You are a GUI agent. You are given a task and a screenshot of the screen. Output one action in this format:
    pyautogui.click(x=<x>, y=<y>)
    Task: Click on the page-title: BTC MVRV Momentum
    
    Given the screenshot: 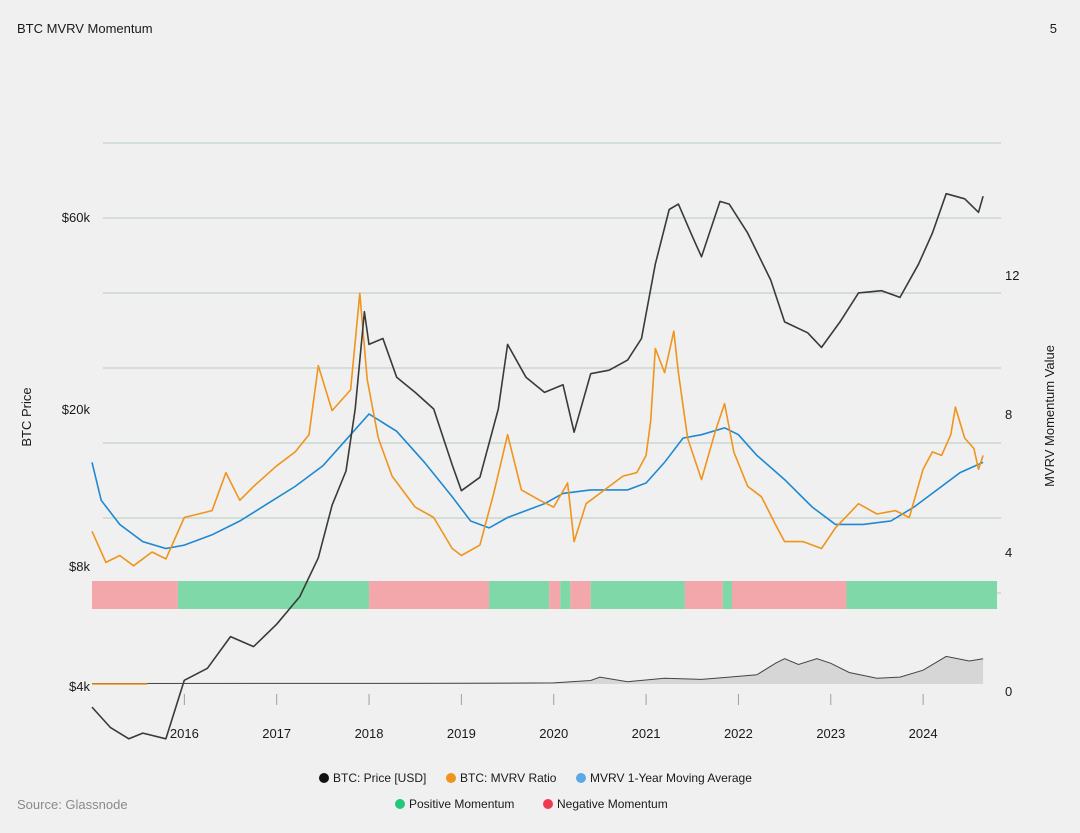 What is the action you would take?
    pyautogui.click(x=85, y=28)
    